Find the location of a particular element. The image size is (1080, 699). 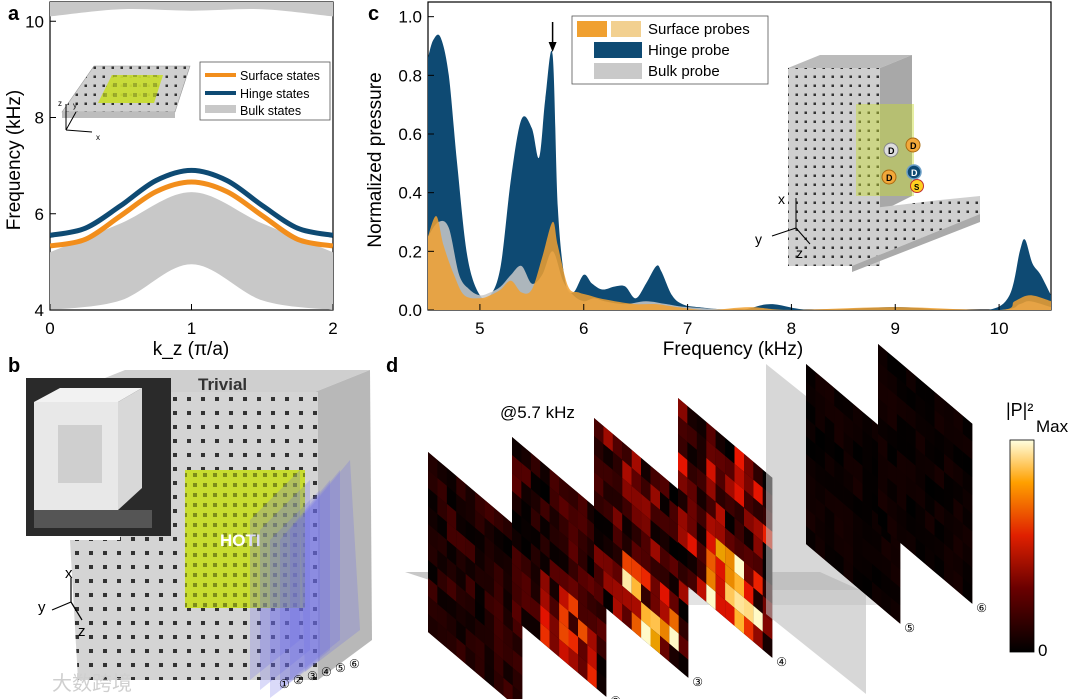

panel-a-ytick-label: 10 is located at coordinates (34, 21).